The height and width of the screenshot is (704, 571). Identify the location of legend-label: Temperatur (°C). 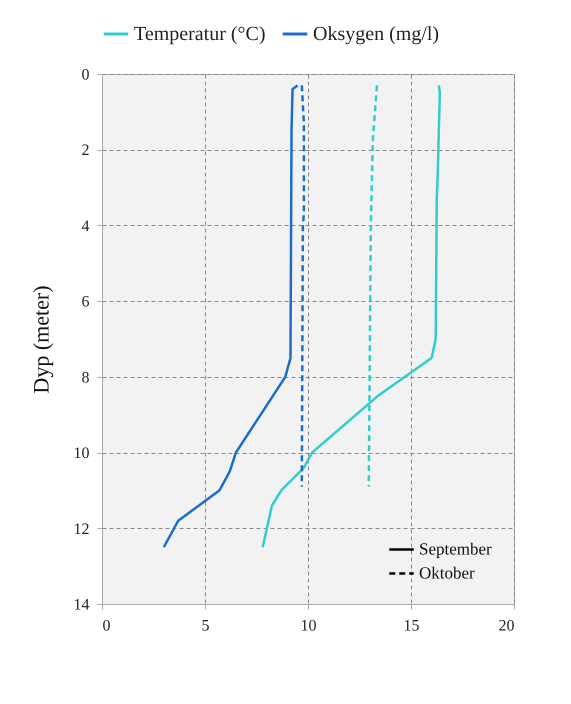
(200, 34).